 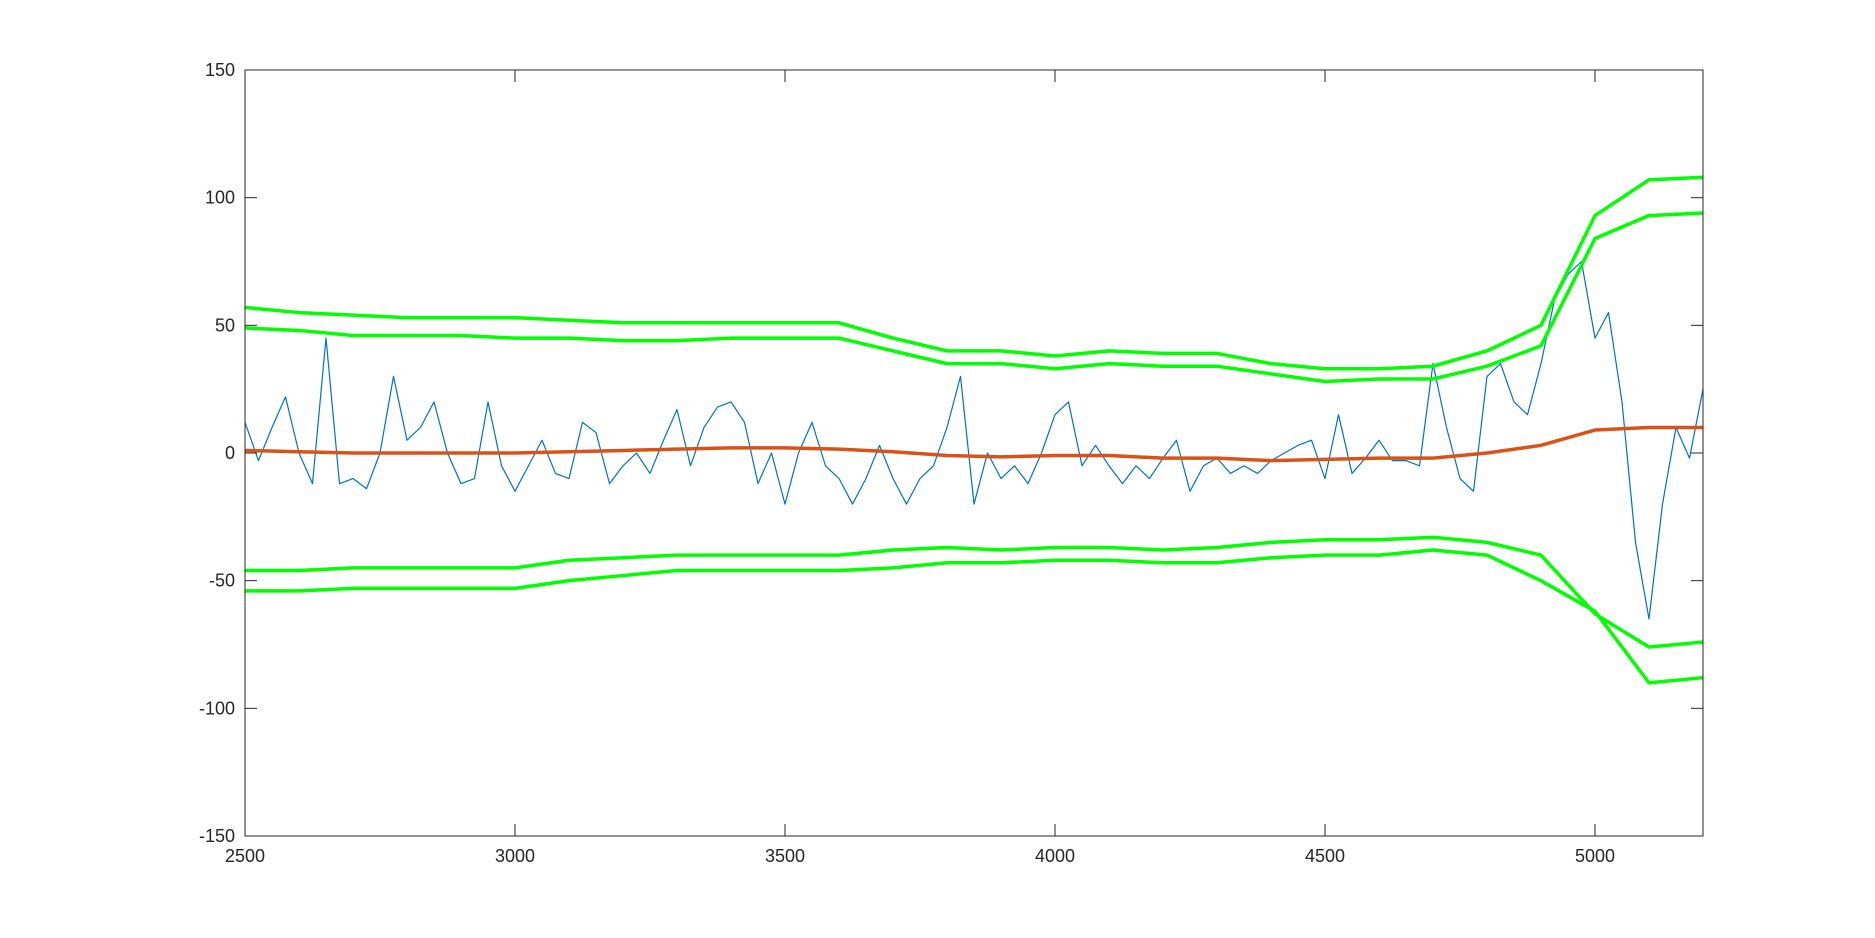 What do you see at coordinates (515, 856) in the screenshot?
I see `x-tick-label: 3000` at bounding box center [515, 856].